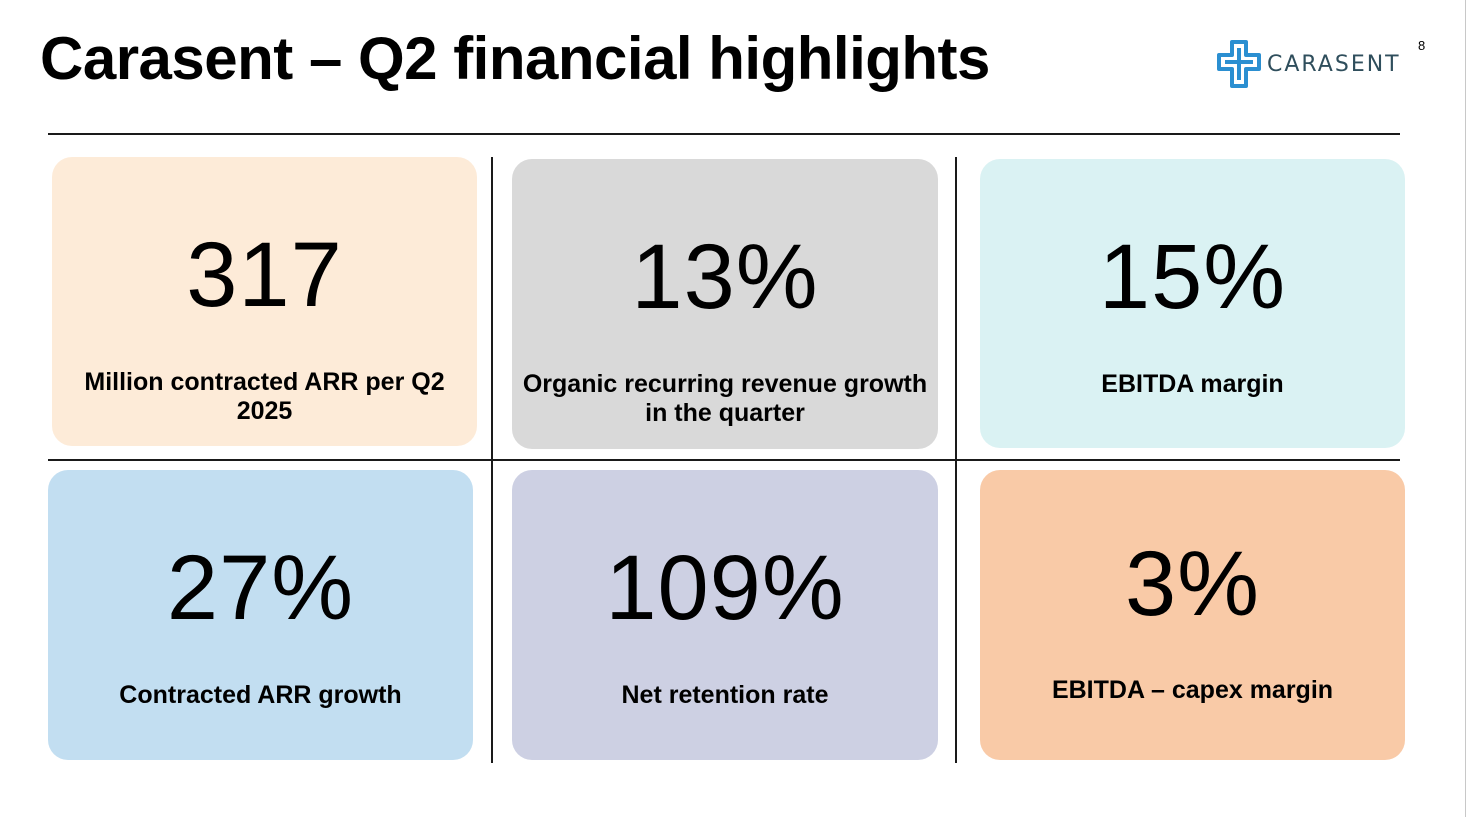 The image size is (1469, 817). Describe the element at coordinates (724, 134) in the screenshot. I see `title-divider` at that location.